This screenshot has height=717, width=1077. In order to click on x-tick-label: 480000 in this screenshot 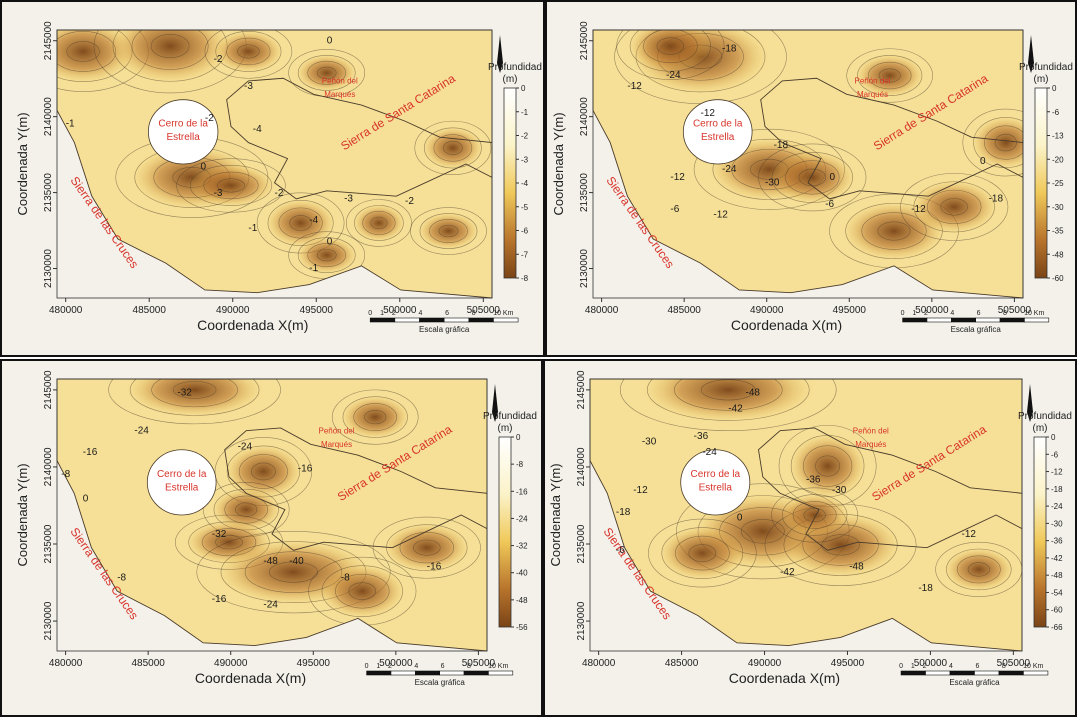, I will do `click(599, 663)`.